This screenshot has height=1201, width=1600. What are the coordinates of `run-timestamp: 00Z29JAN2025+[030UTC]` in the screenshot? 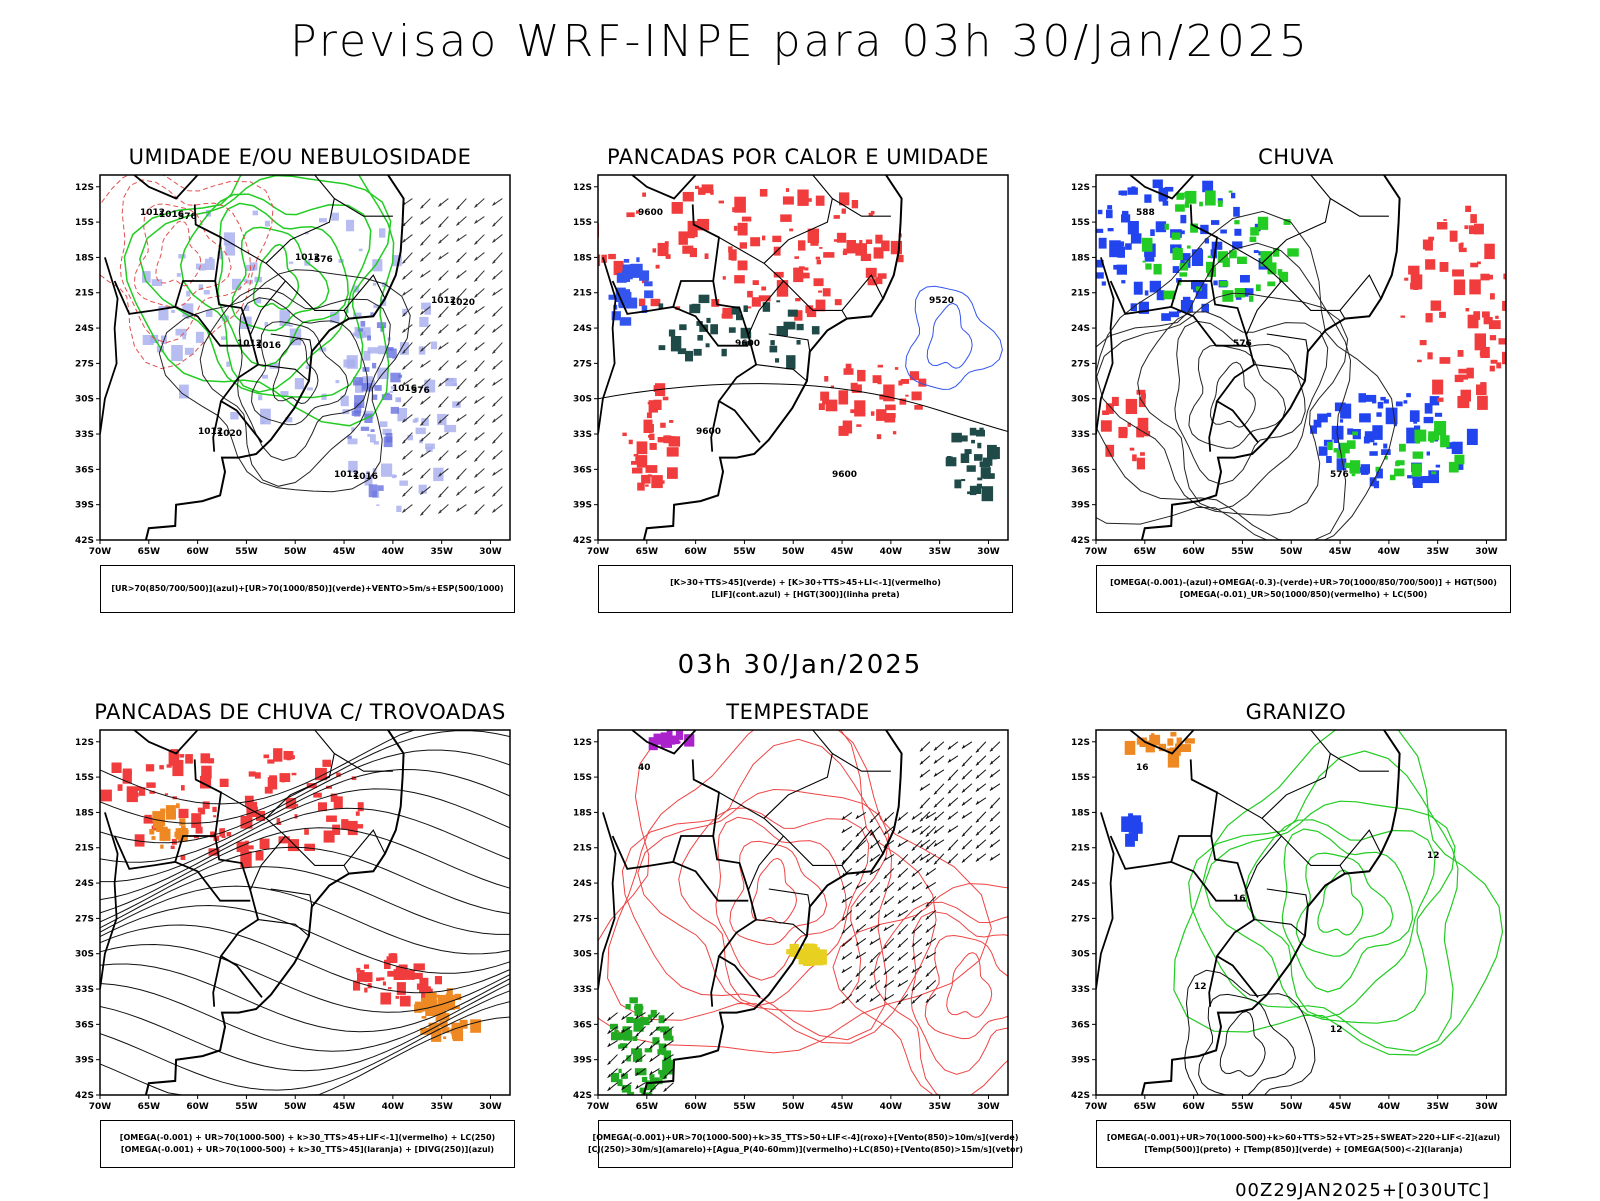 It's located at (1362, 1190).